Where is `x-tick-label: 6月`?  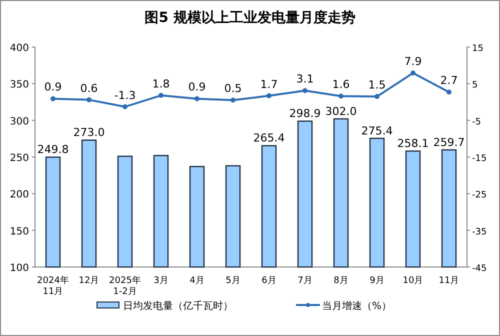 x-tick-label: 6月 is located at coordinates (269, 281).